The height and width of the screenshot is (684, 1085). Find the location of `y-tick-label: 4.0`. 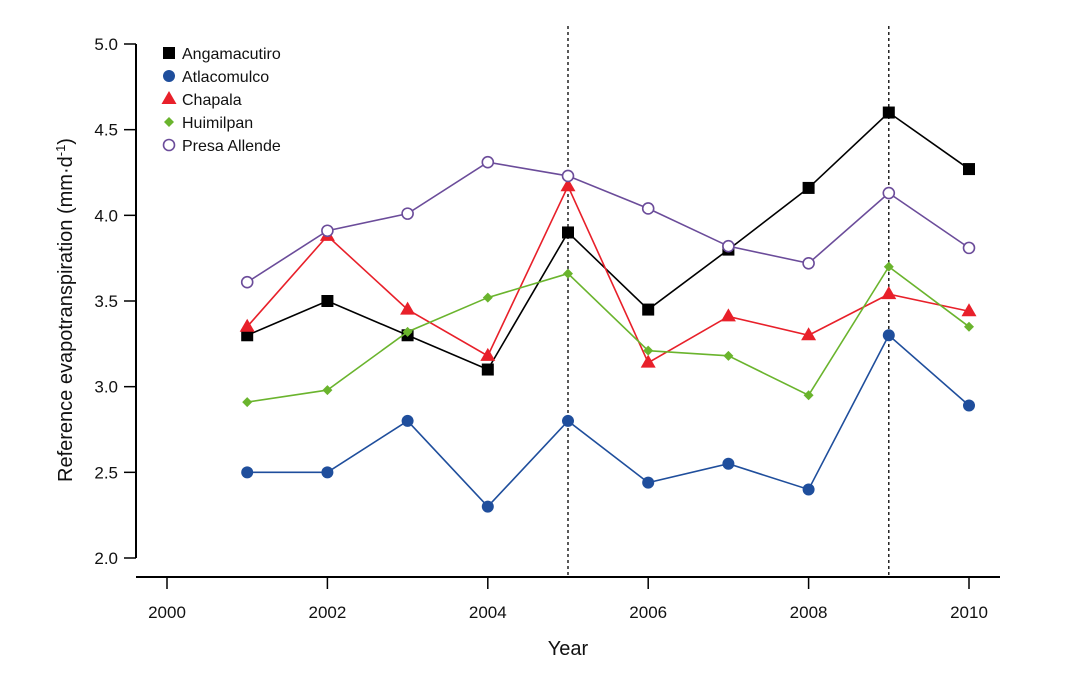

y-tick-label: 4.0 is located at coordinates (106, 215).